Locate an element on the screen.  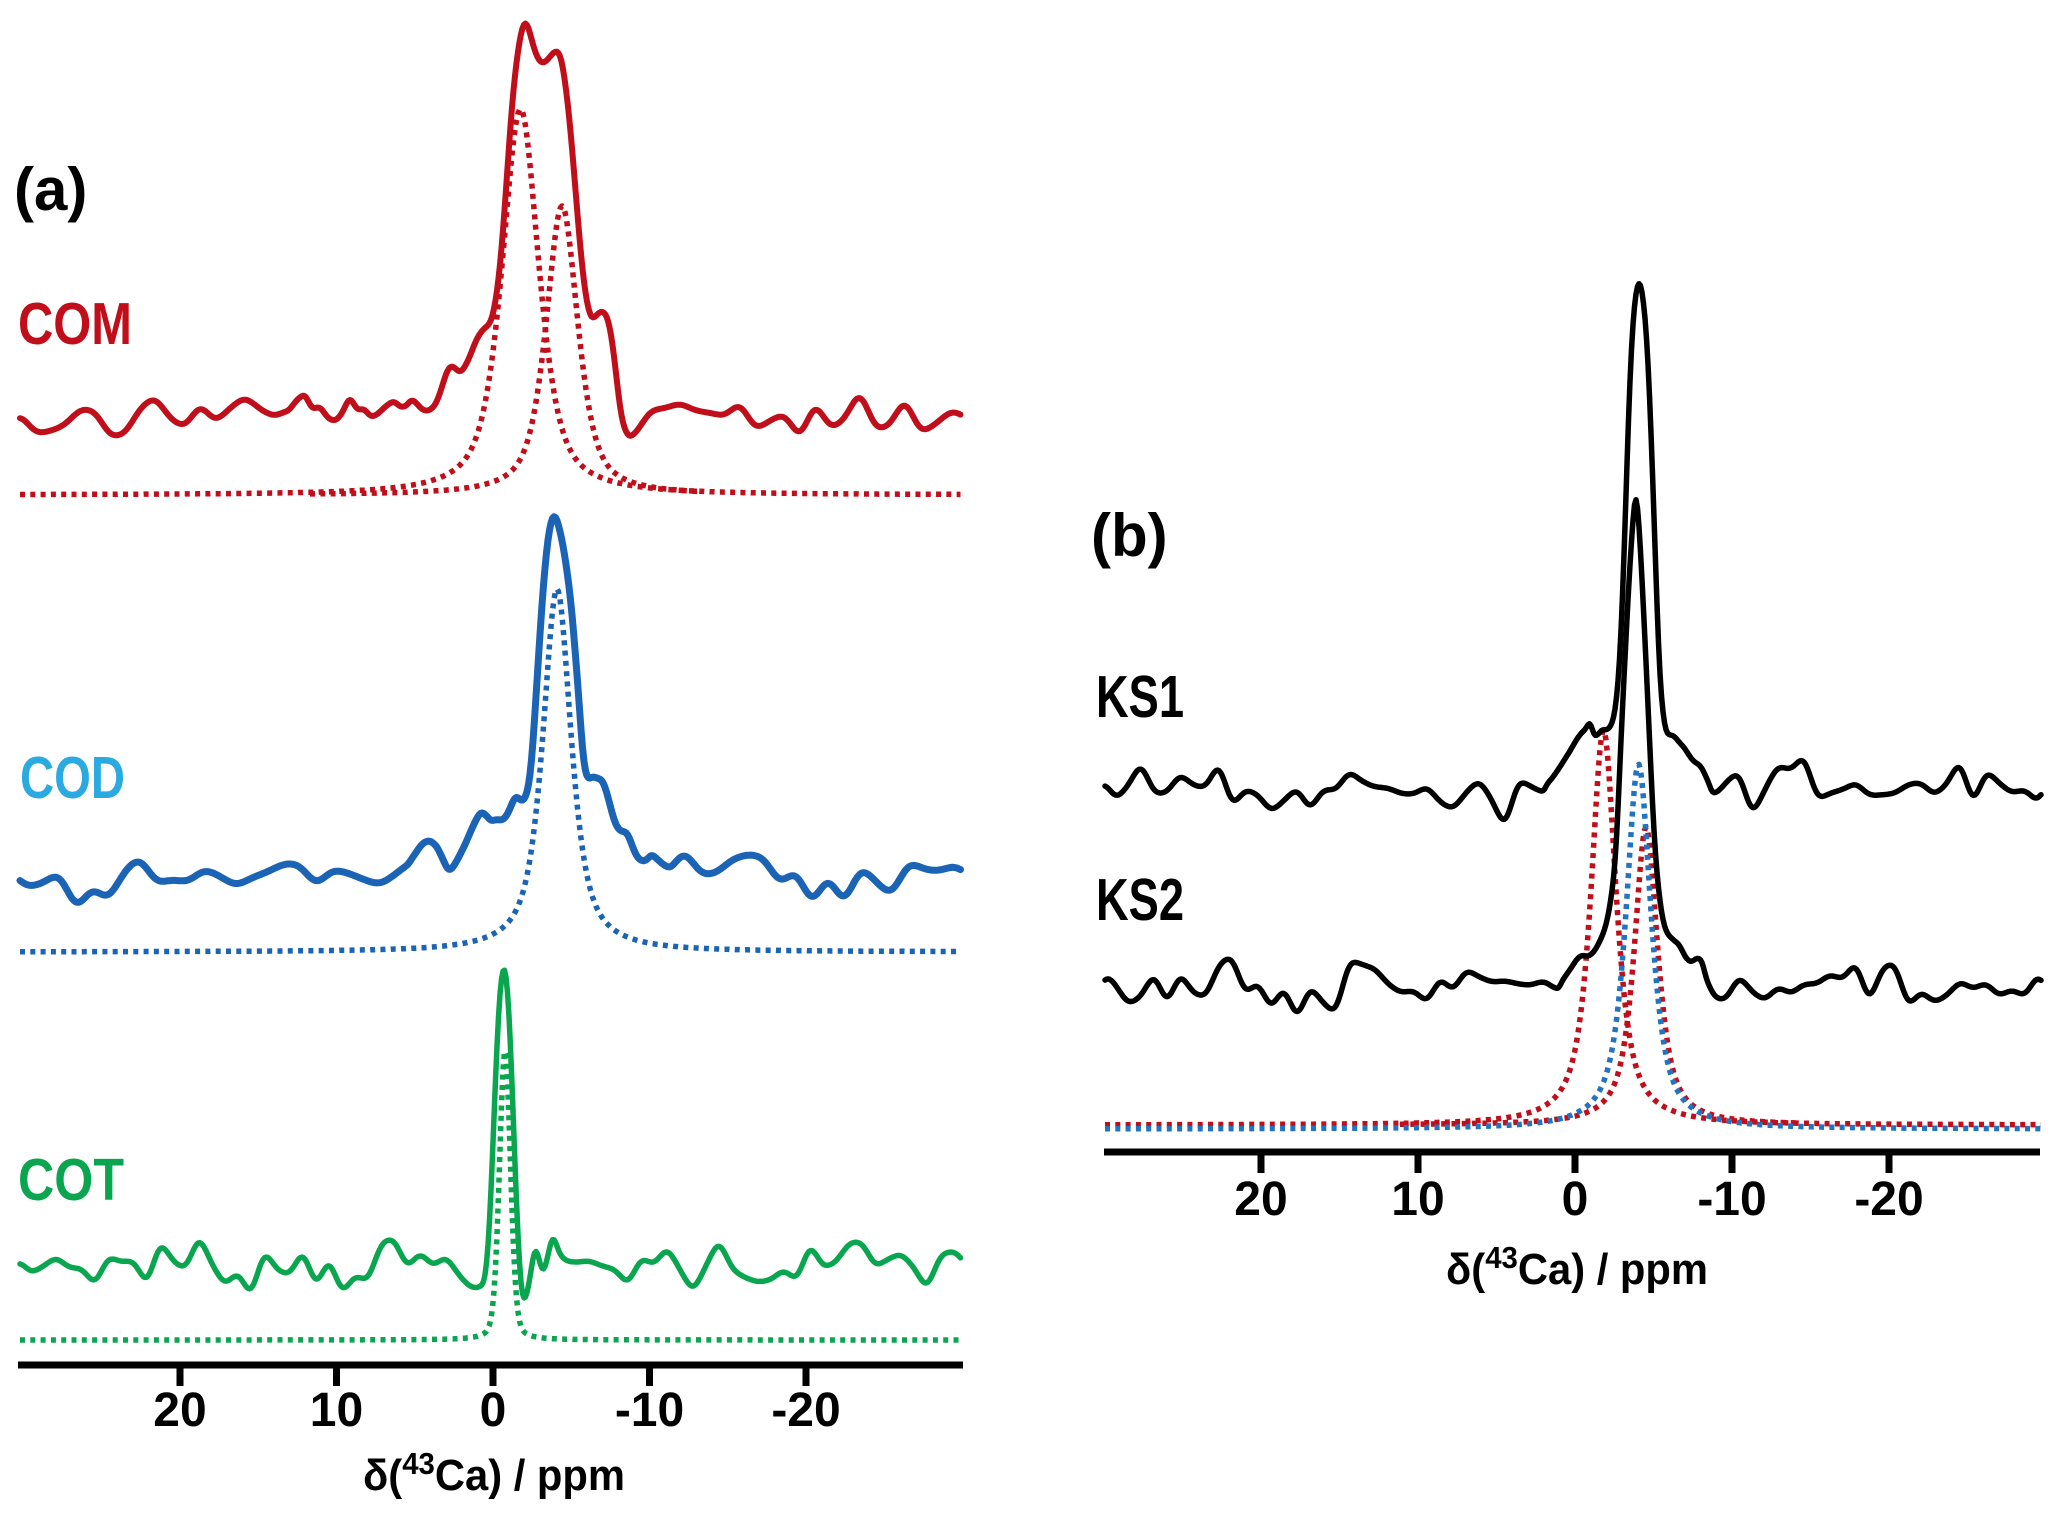
svg-text: COT is located at coordinates (71, 1180).